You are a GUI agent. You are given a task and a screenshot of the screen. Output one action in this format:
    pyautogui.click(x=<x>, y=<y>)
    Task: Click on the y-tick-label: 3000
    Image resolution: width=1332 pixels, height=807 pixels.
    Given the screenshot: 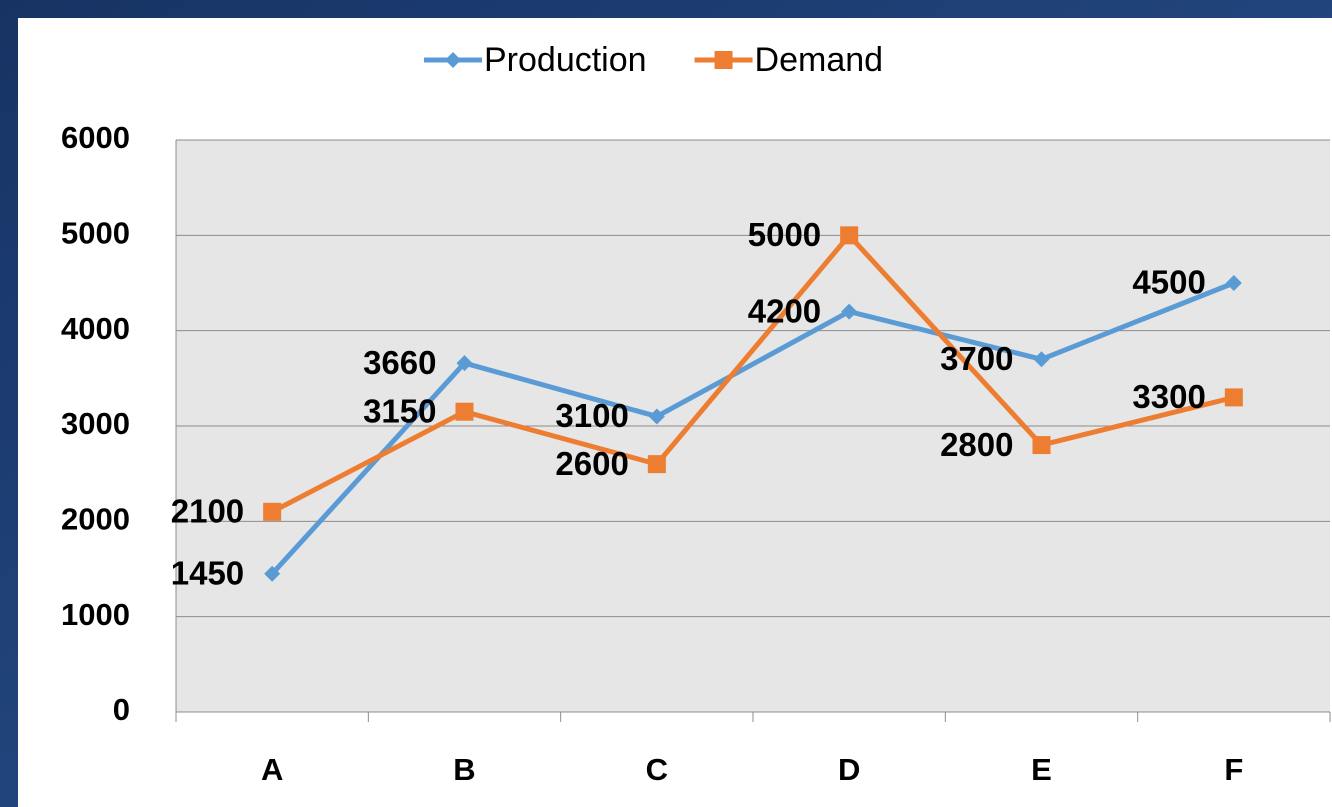 What is the action you would take?
    pyautogui.click(x=95, y=423)
    